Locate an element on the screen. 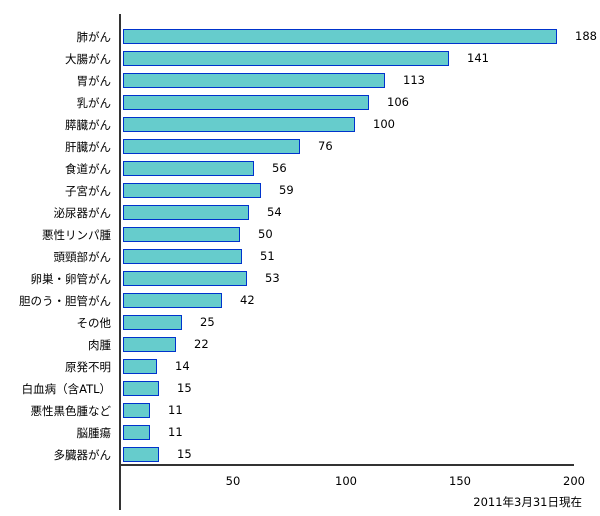 The width and height of the screenshot is (600, 516). category-label: 多臓器がん is located at coordinates (82, 455).